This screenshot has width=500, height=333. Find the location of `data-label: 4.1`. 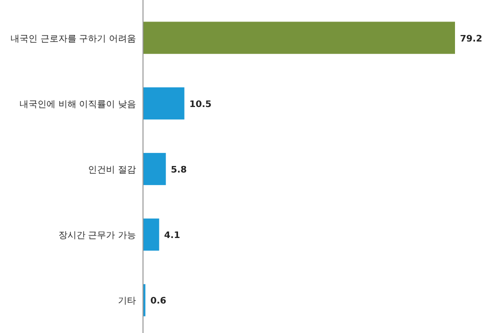

data-label: 4.1 is located at coordinates (172, 236).